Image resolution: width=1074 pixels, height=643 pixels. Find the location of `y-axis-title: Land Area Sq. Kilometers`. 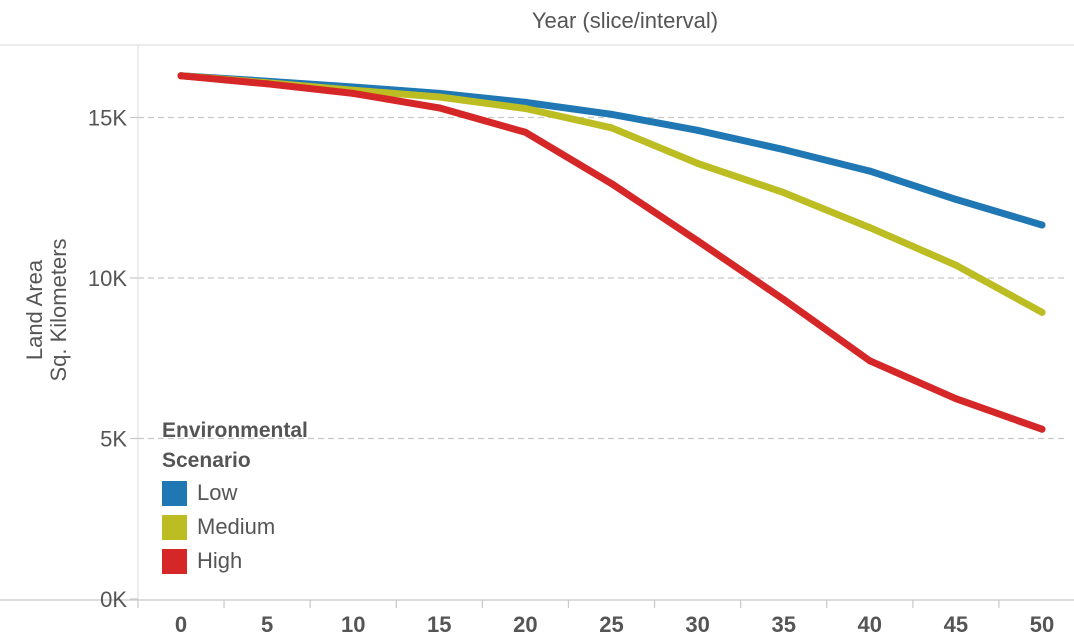

y-axis-title: Land Area Sq. Kilometers is located at coordinates (46, 309).